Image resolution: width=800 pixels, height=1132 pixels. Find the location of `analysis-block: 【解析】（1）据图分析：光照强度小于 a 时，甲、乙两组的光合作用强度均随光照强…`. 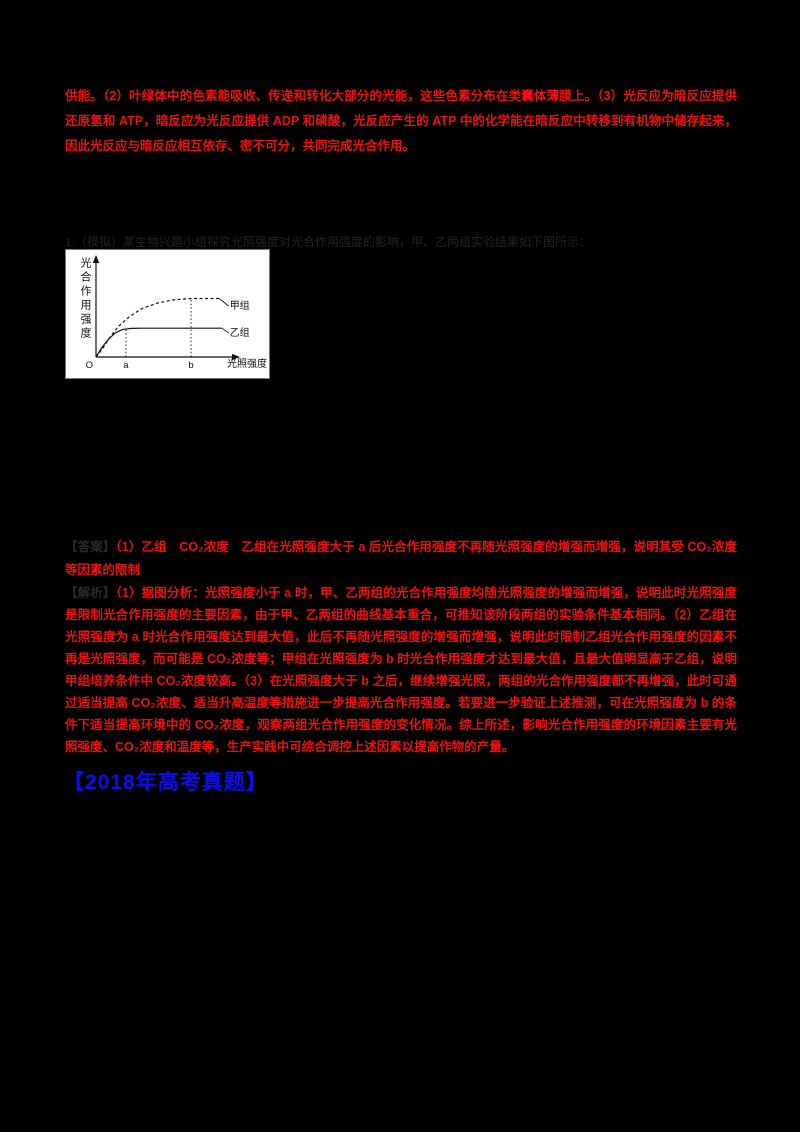

analysis-block: 【解析】（1）据图分析：光照强度小于 a 时，甲、乙两组的光合作用强度均随光照强… is located at coordinates (401, 670).